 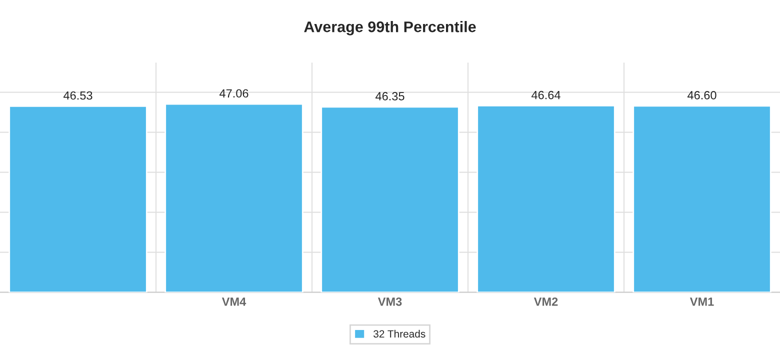 What do you see at coordinates (234, 302) in the screenshot?
I see `x-tick-label: VM4` at bounding box center [234, 302].